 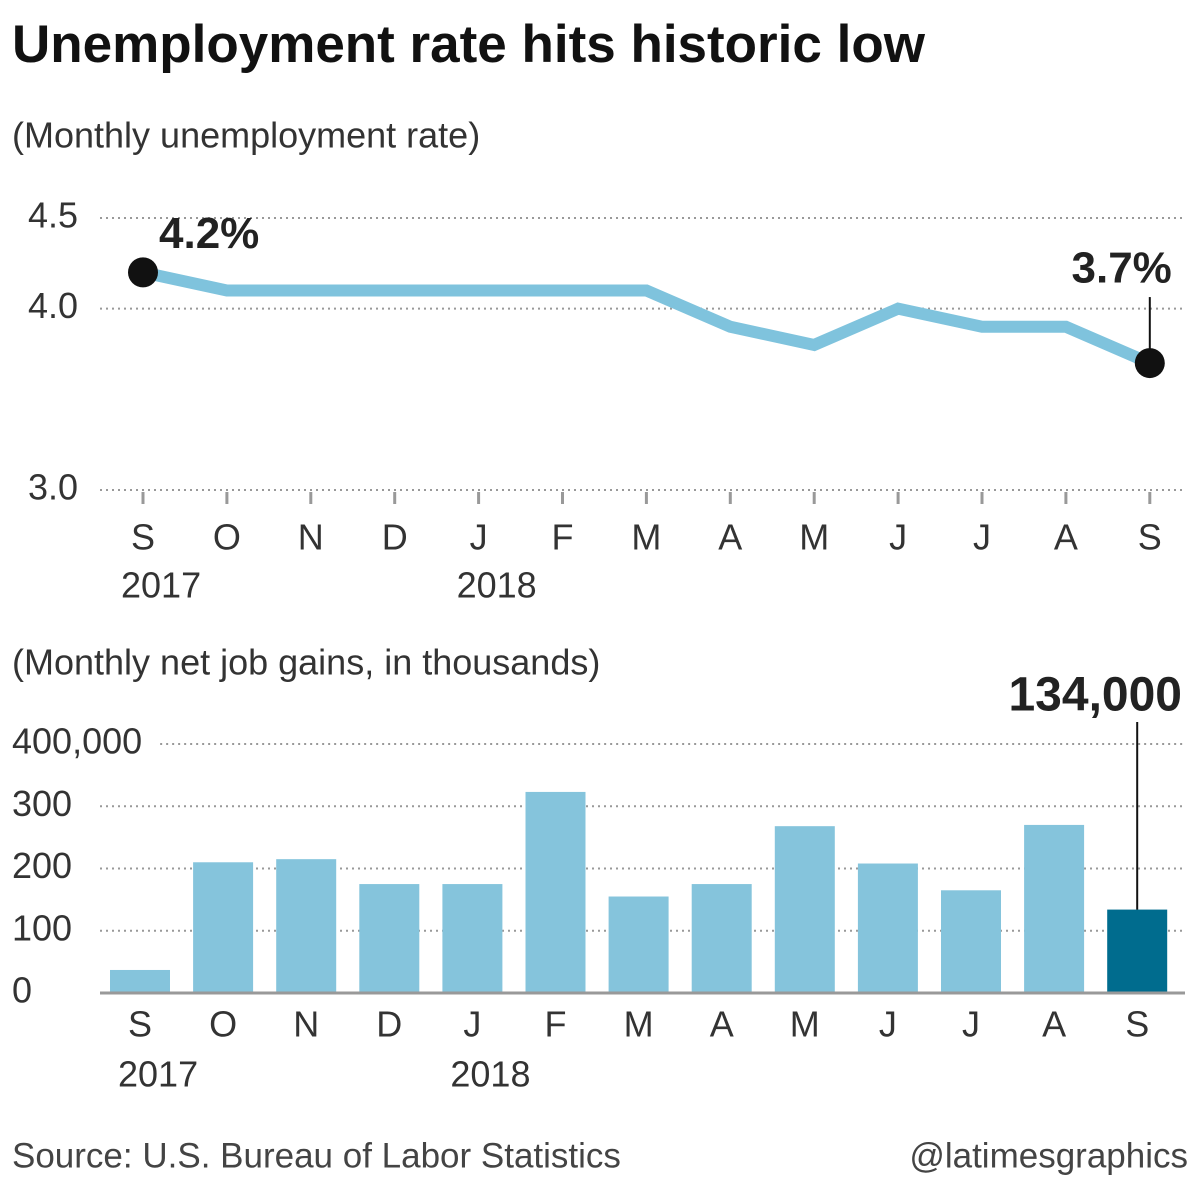 I want to click on y-tick-label: 4.5, so click(x=53, y=215).